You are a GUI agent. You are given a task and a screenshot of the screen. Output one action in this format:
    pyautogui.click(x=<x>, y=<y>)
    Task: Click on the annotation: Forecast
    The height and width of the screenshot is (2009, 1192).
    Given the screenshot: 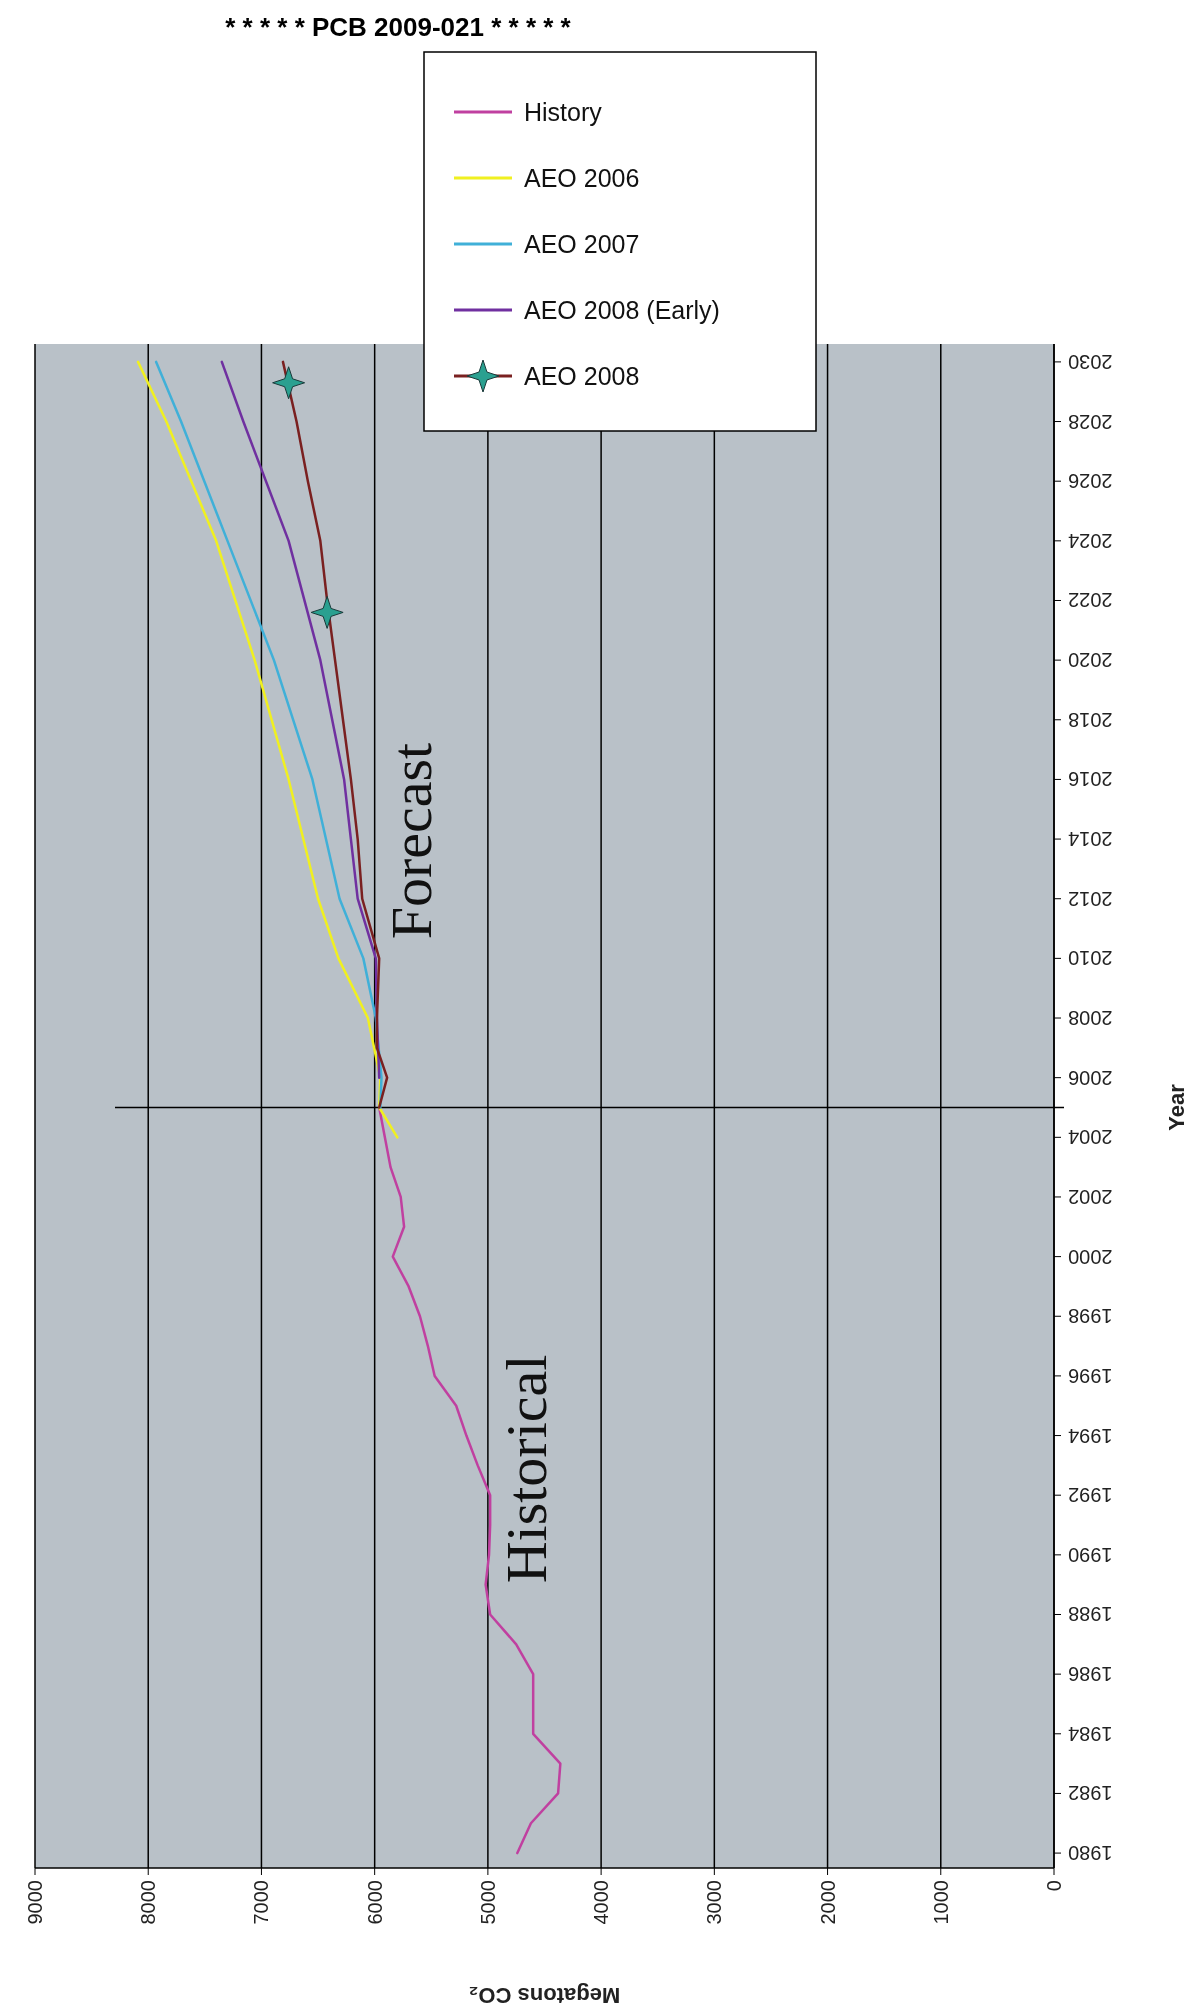 What is the action you would take?
    pyautogui.click(x=411, y=841)
    